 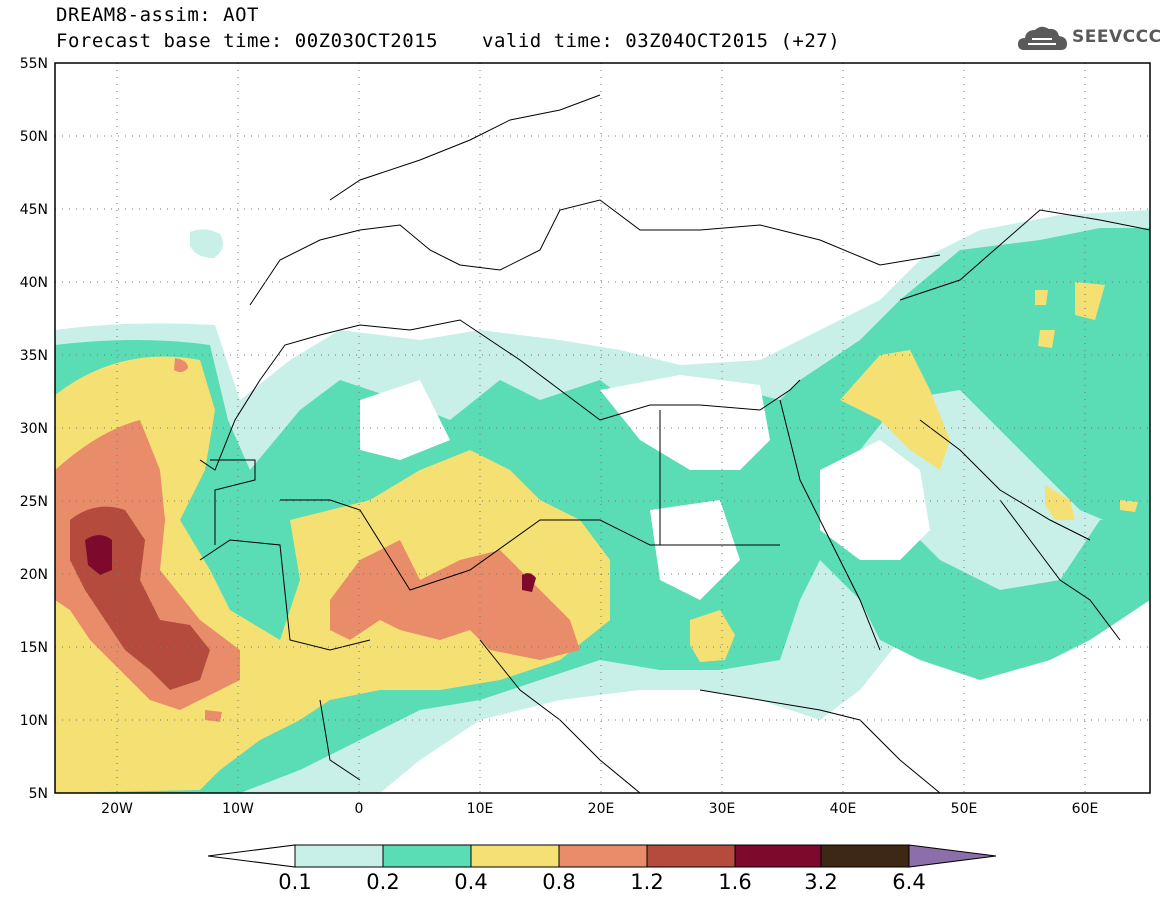 I want to click on lon-tick: 30E, so click(x=722, y=809).